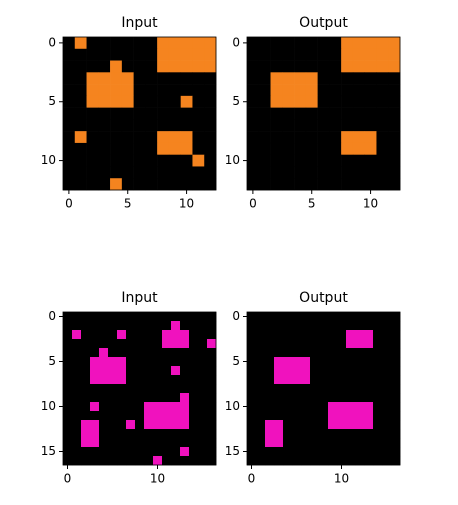 This screenshot has width=458, height=505. I want to click on y-tick-label: 0, so click(236, 316).